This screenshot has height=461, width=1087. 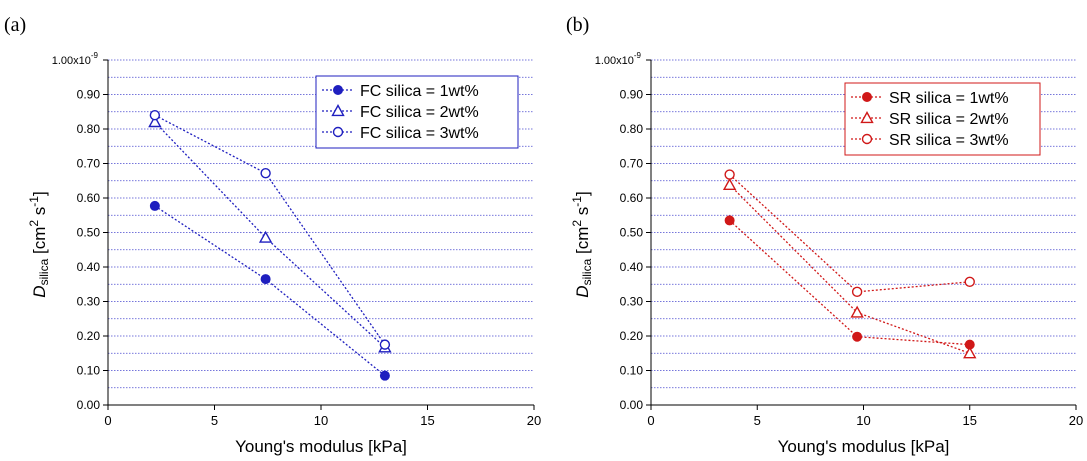 What do you see at coordinates (419, 133) in the screenshot?
I see `legend-label: FC silica = 3wt%` at bounding box center [419, 133].